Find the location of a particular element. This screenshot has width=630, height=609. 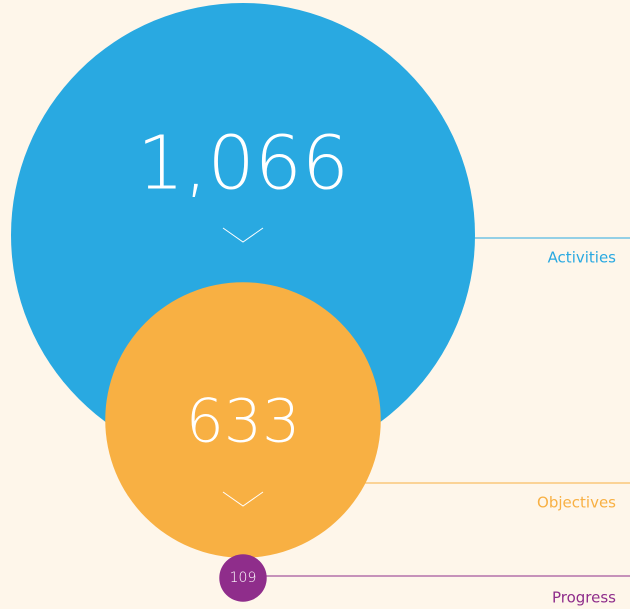

category-label: Objectives is located at coordinates (576, 503).